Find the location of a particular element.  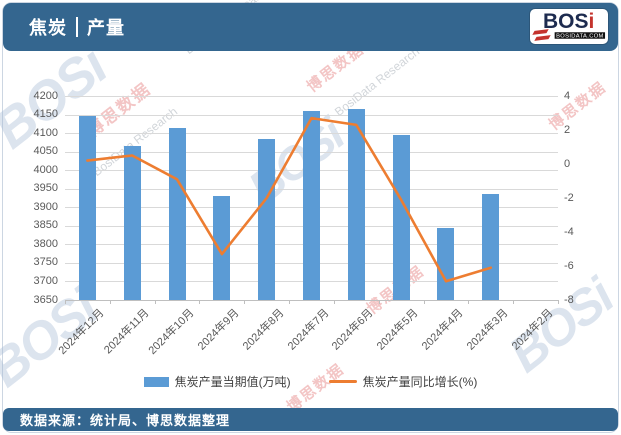

legend-item-bar-series: 焦炭产量当期值(万吨) is located at coordinates (217, 381).